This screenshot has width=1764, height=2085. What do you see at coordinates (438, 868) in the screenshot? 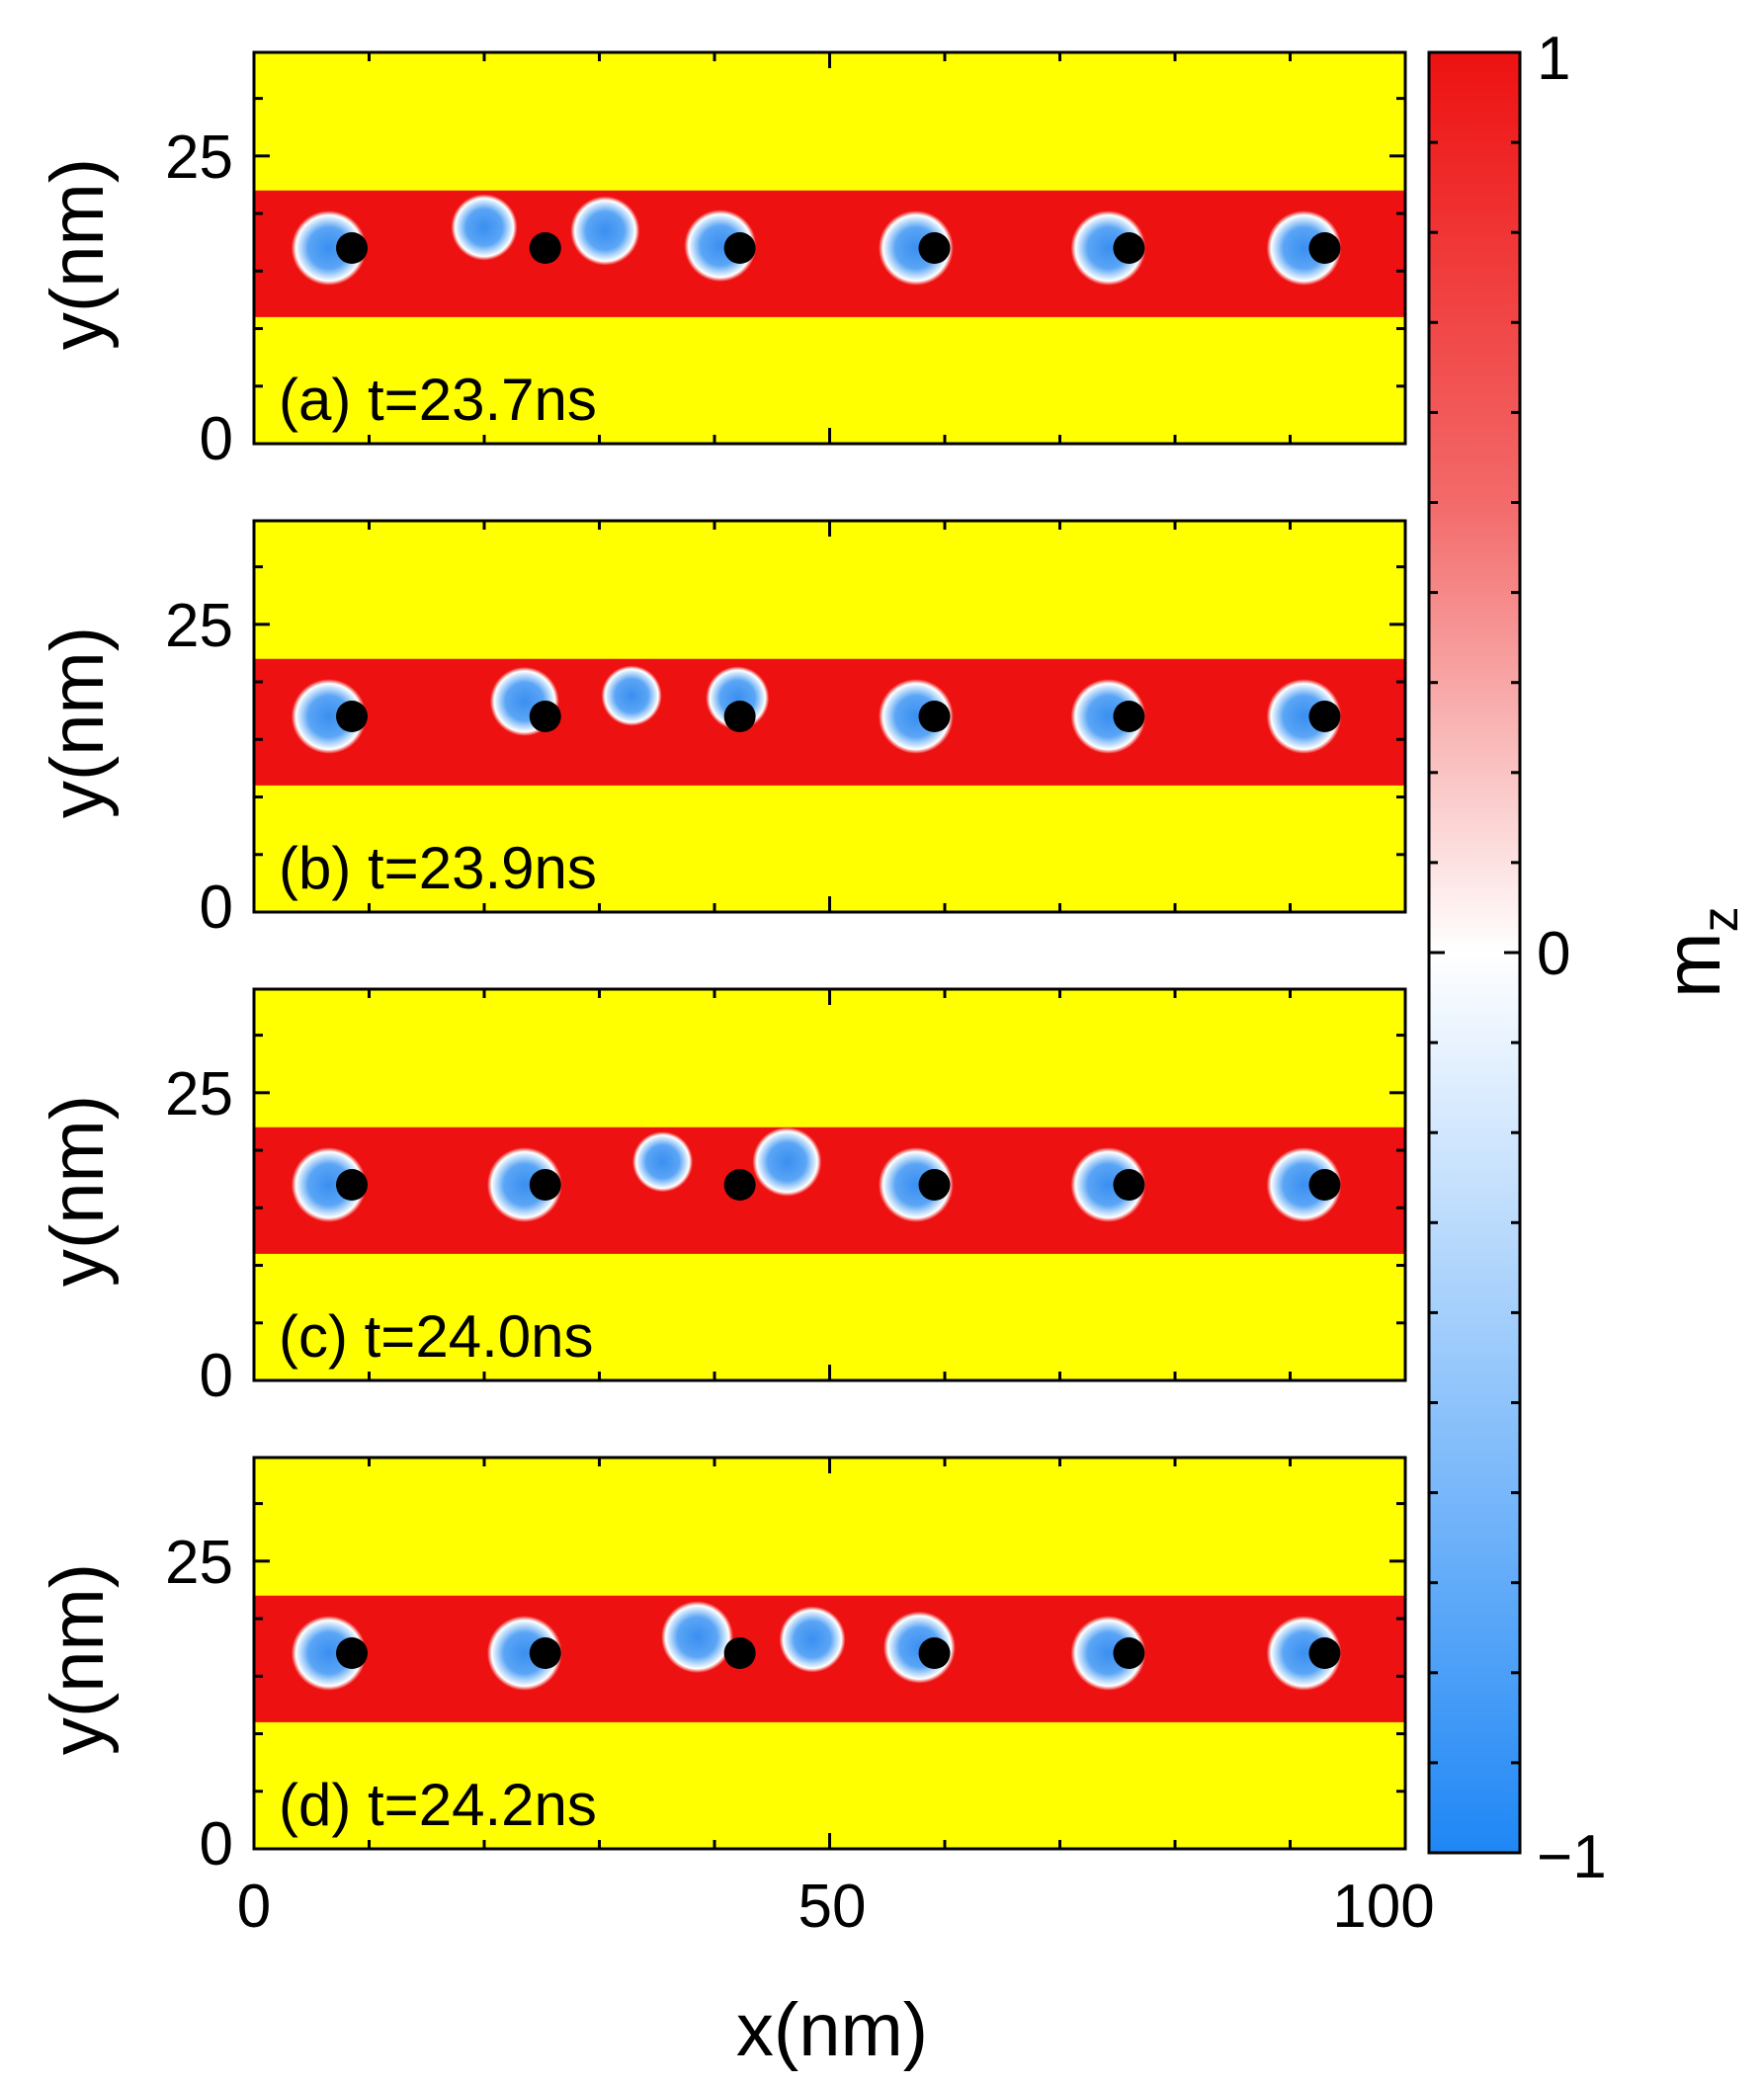
I see `panel-label: (b) t=23.9ns` at bounding box center [438, 868].